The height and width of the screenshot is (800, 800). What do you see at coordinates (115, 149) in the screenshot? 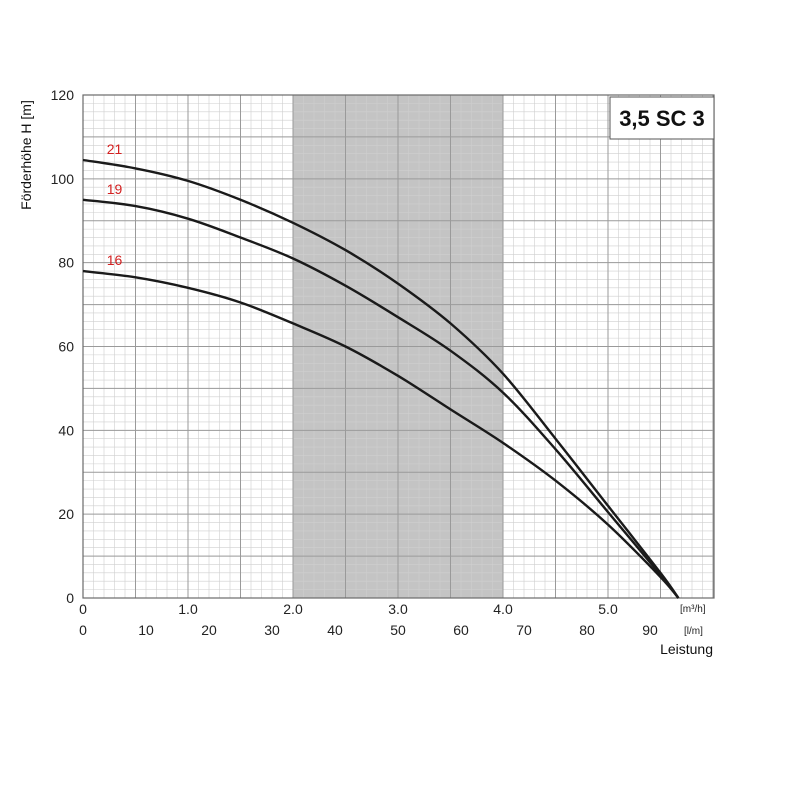
I see `curve-label-21: 21` at bounding box center [115, 149].